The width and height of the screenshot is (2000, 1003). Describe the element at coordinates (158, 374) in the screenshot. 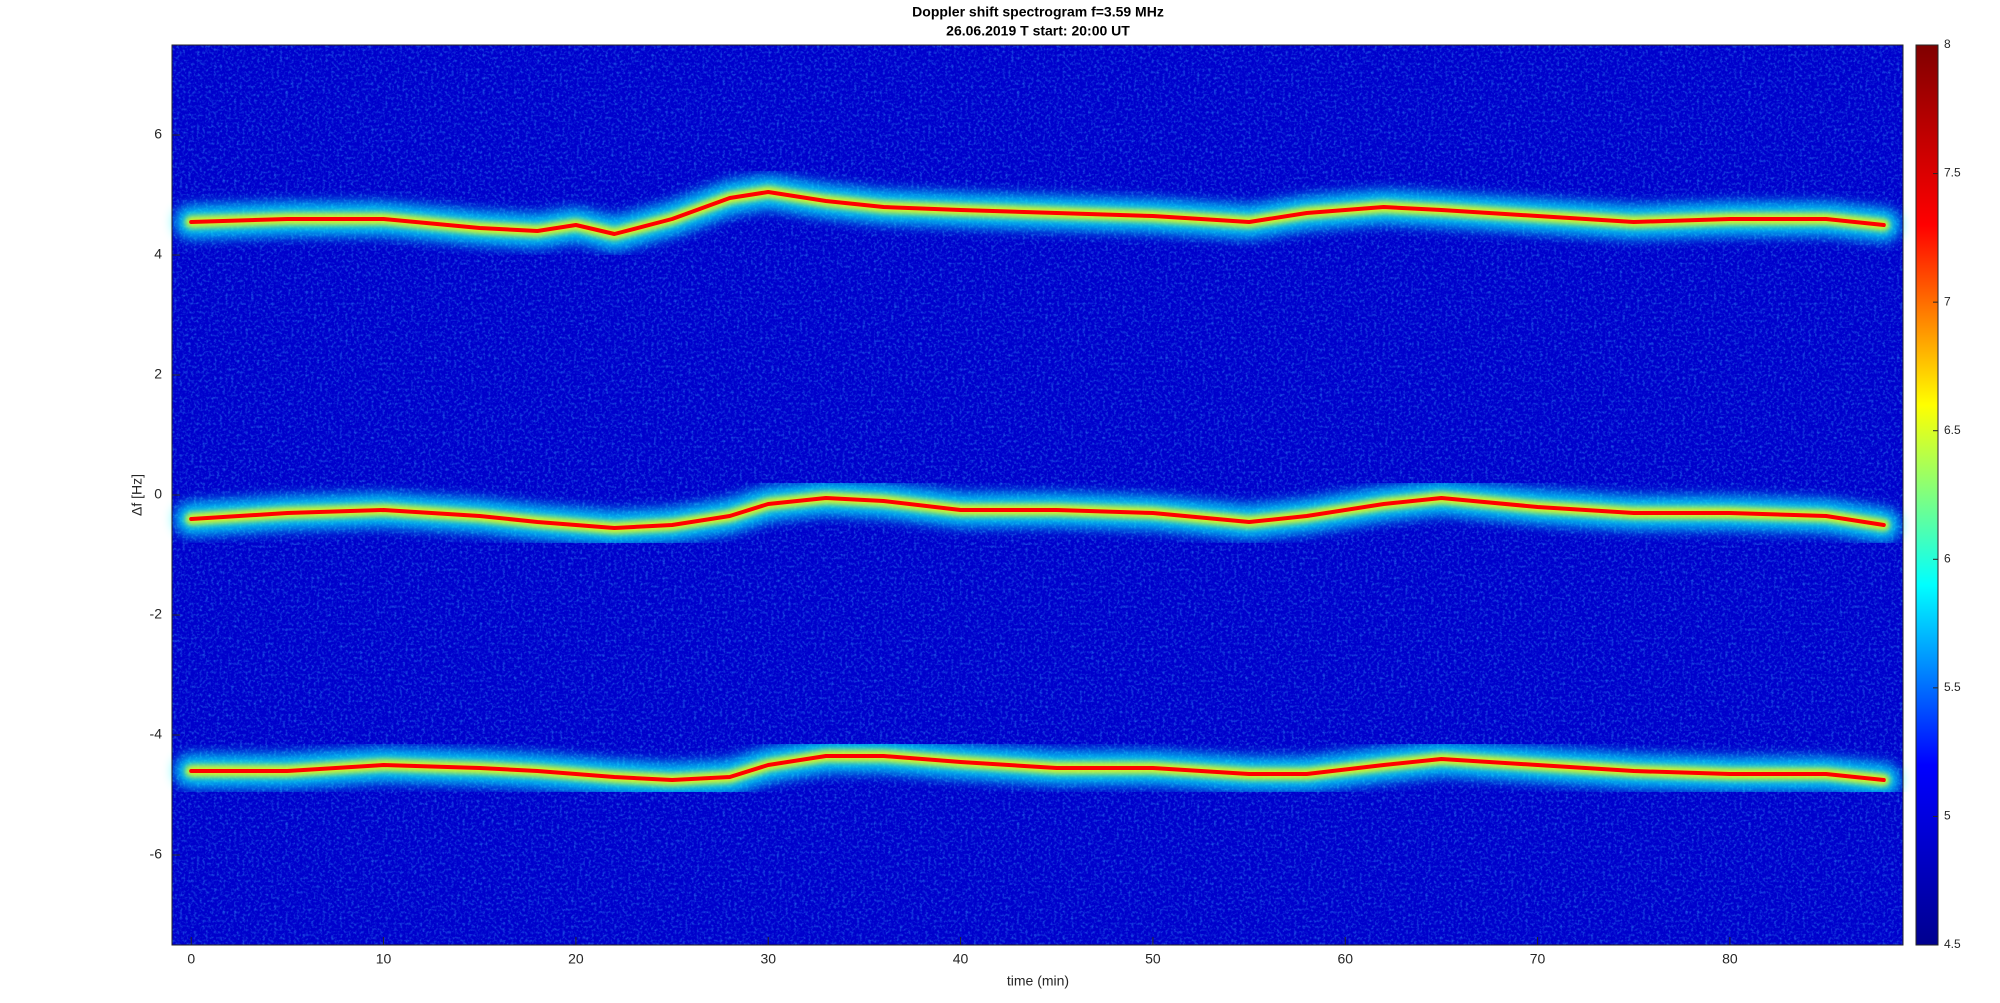

I see `y-tick-label: 2` at that location.